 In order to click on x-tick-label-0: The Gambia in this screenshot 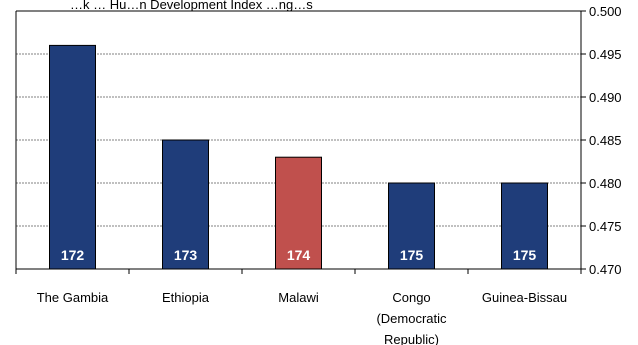, I will do `click(73, 297)`.